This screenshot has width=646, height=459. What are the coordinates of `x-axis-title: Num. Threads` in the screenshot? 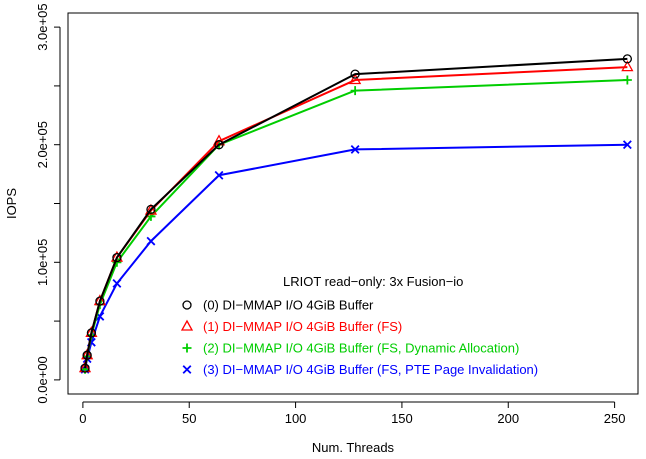 It's located at (353, 447).